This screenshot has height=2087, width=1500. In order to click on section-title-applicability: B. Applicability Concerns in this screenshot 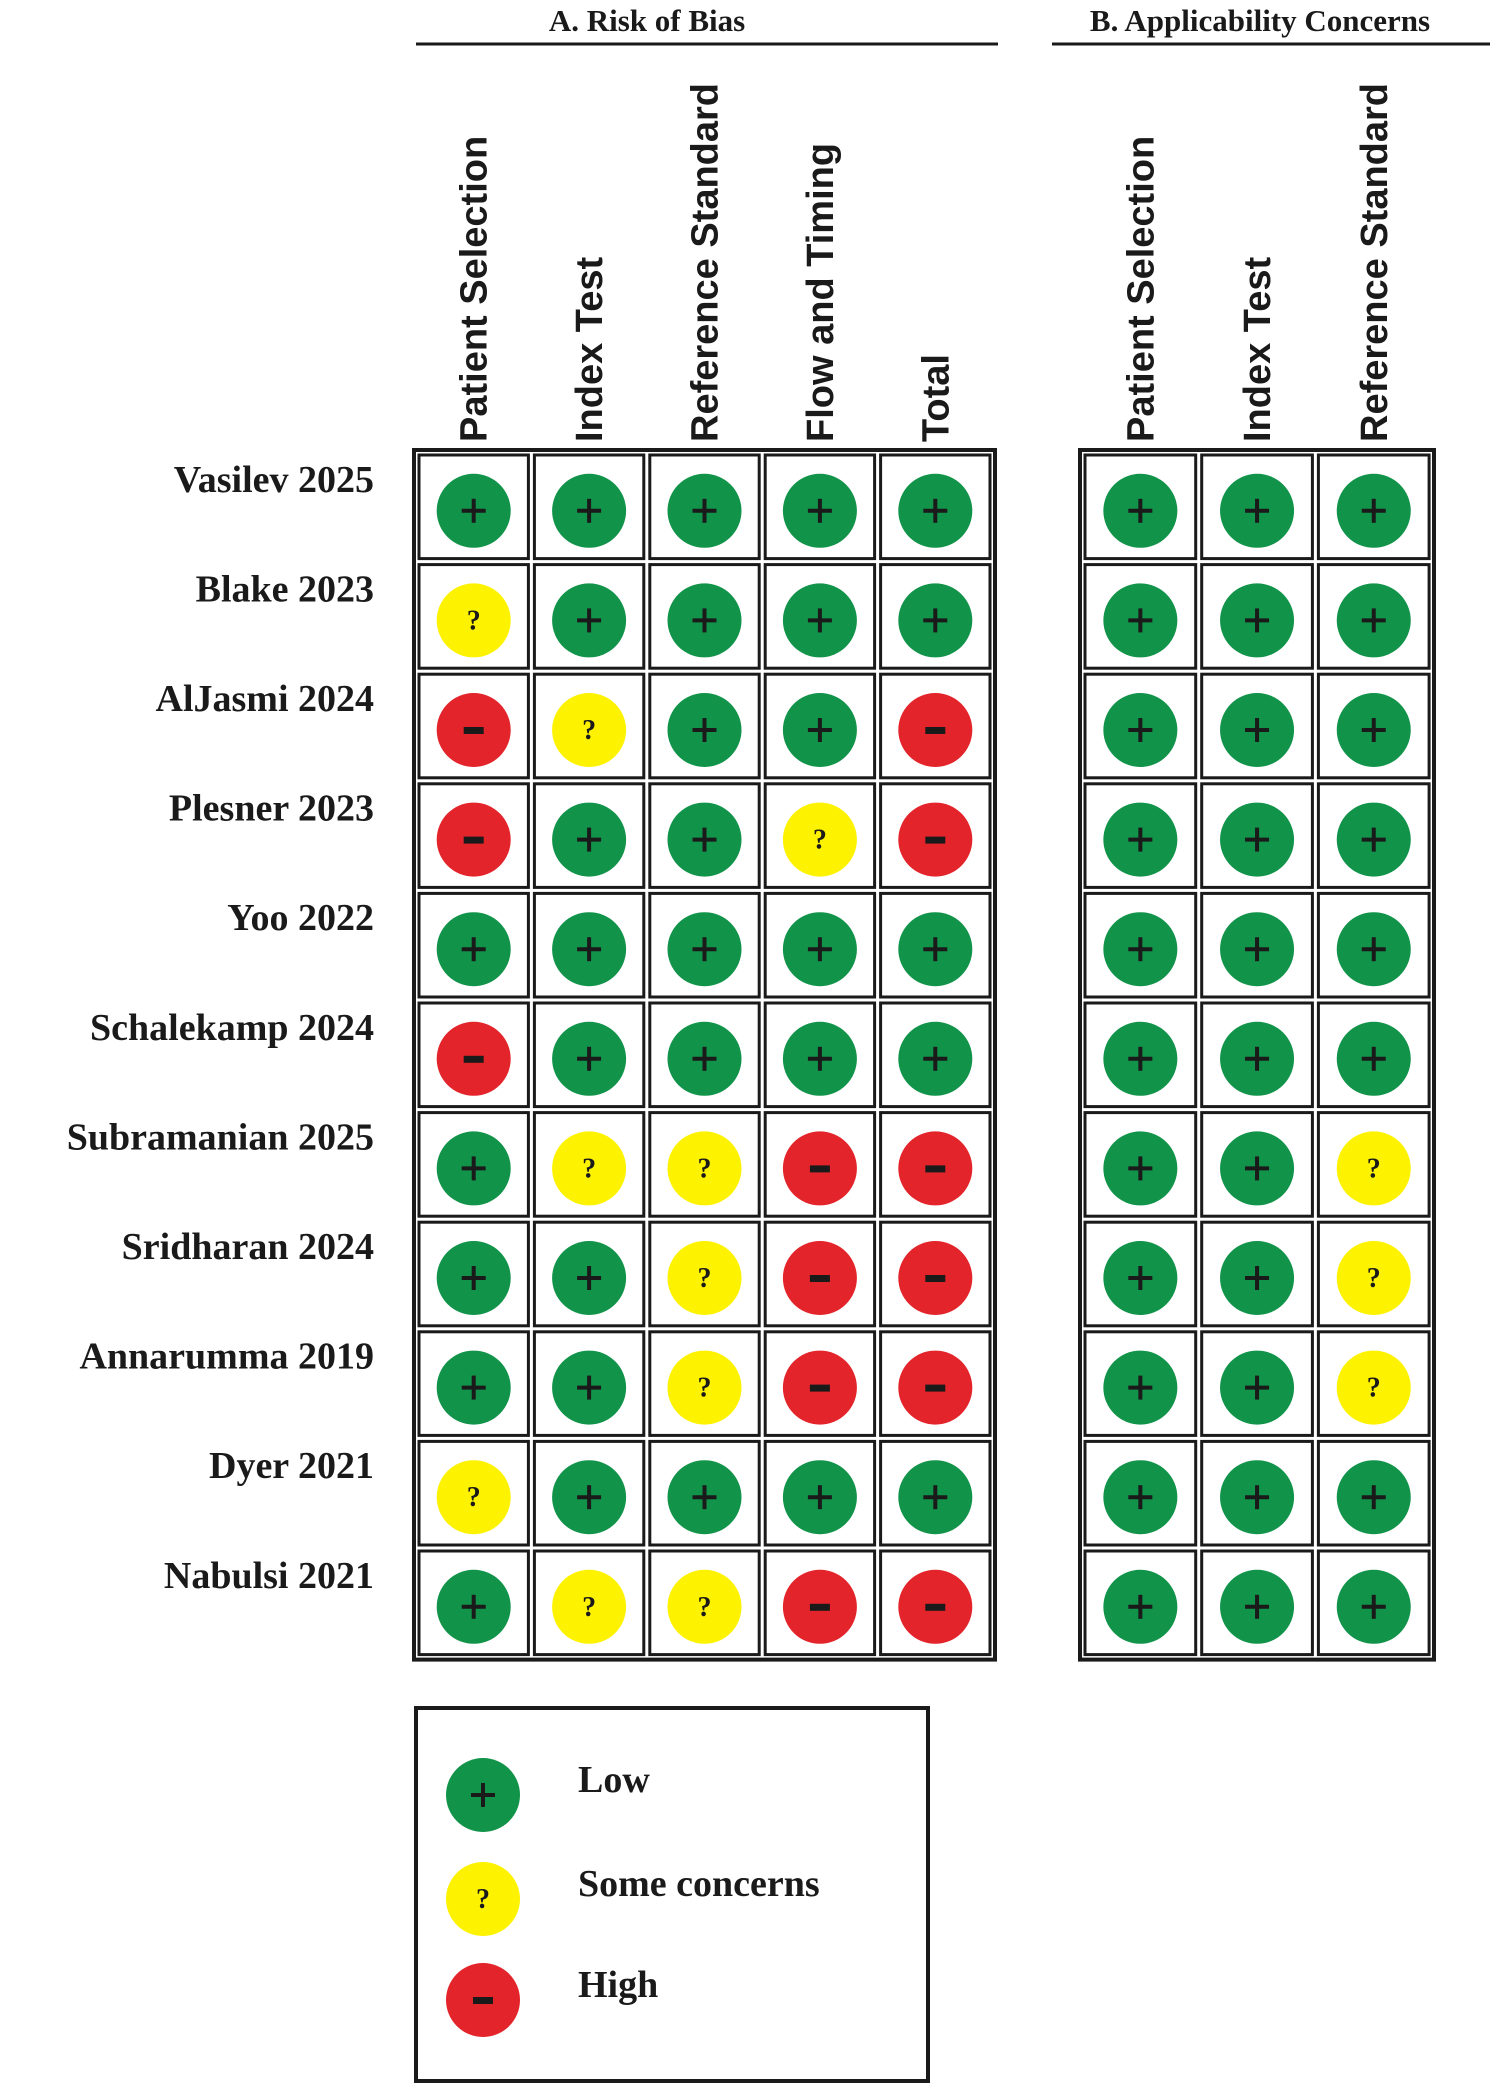, I will do `click(1260, 20)`.